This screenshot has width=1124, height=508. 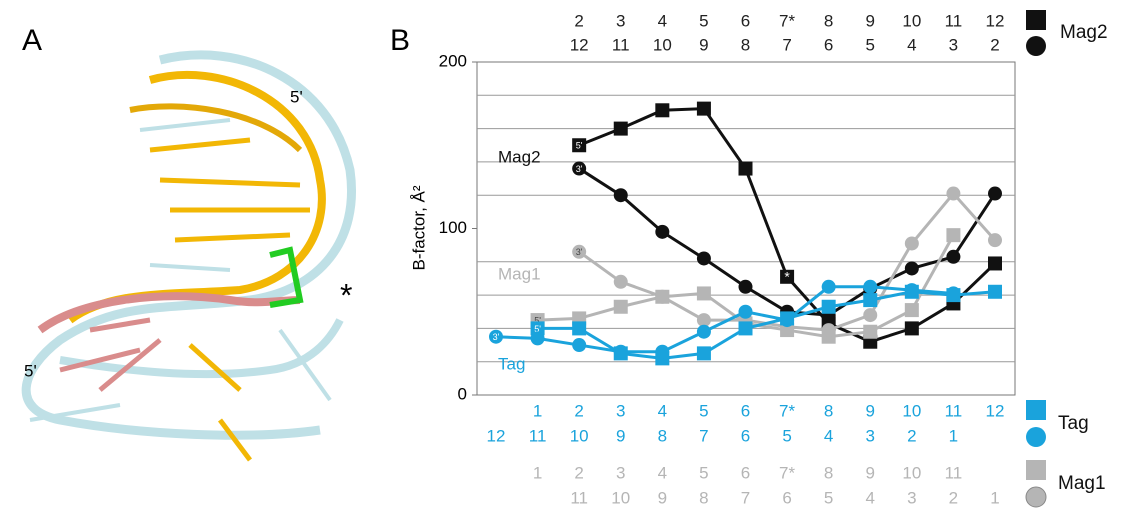 What do you see at coordinates (229, 299) in the screenshot?
I see `bases` at bounding box center [229, 299].